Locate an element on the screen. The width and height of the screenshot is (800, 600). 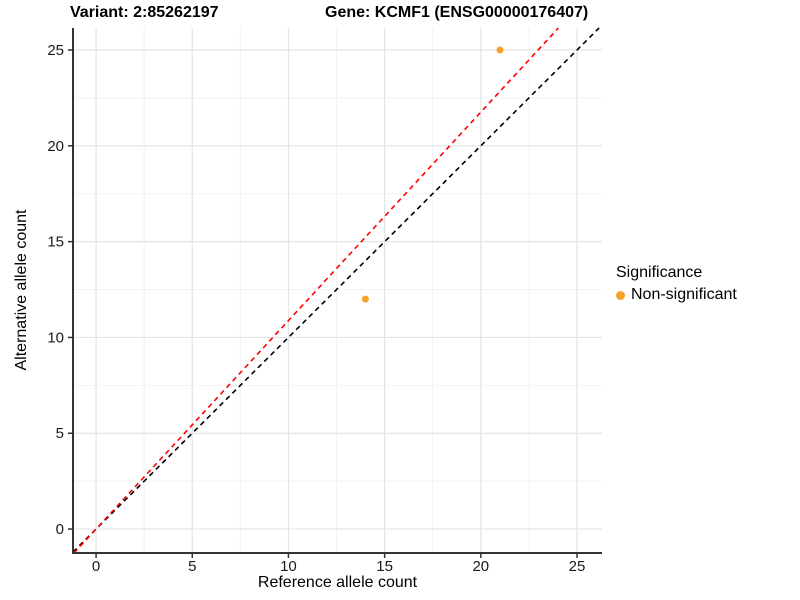
y-tick-label: 10 is located at coordinates (55, 337).